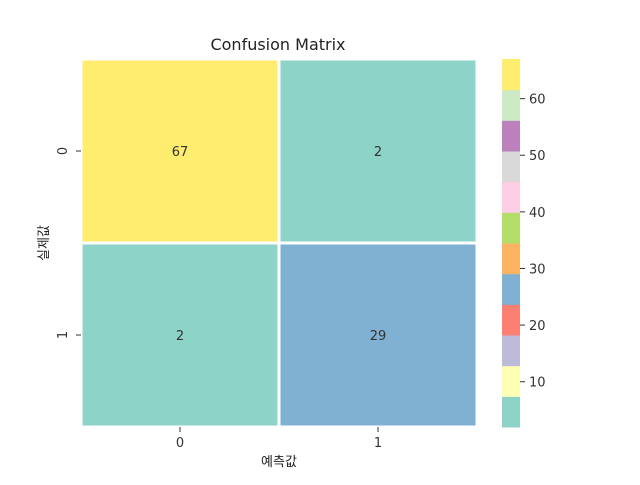  I want to click on cell-label-0-1: 2, so click(378, 152).